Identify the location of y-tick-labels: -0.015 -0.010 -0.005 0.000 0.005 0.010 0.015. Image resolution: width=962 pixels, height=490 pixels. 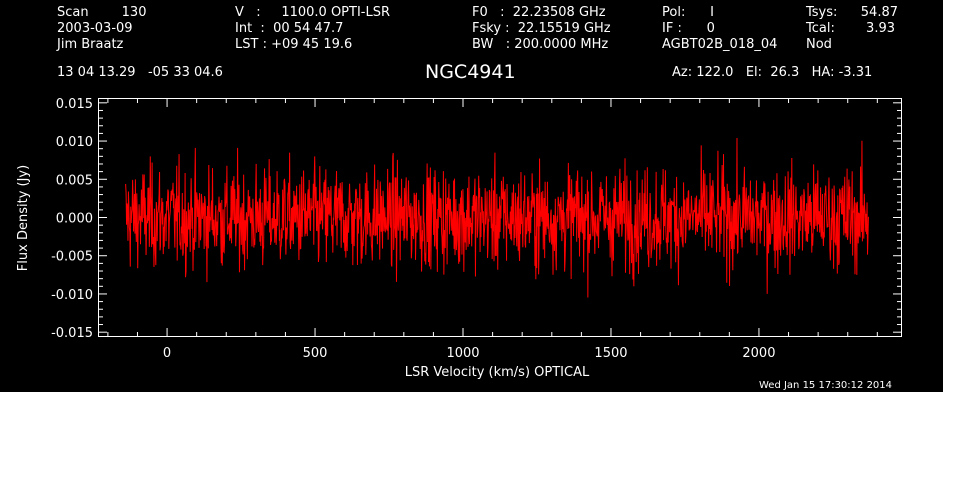
(72, 219).